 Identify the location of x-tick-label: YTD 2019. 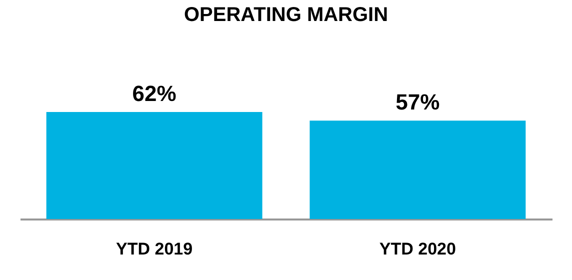
(154, 249).